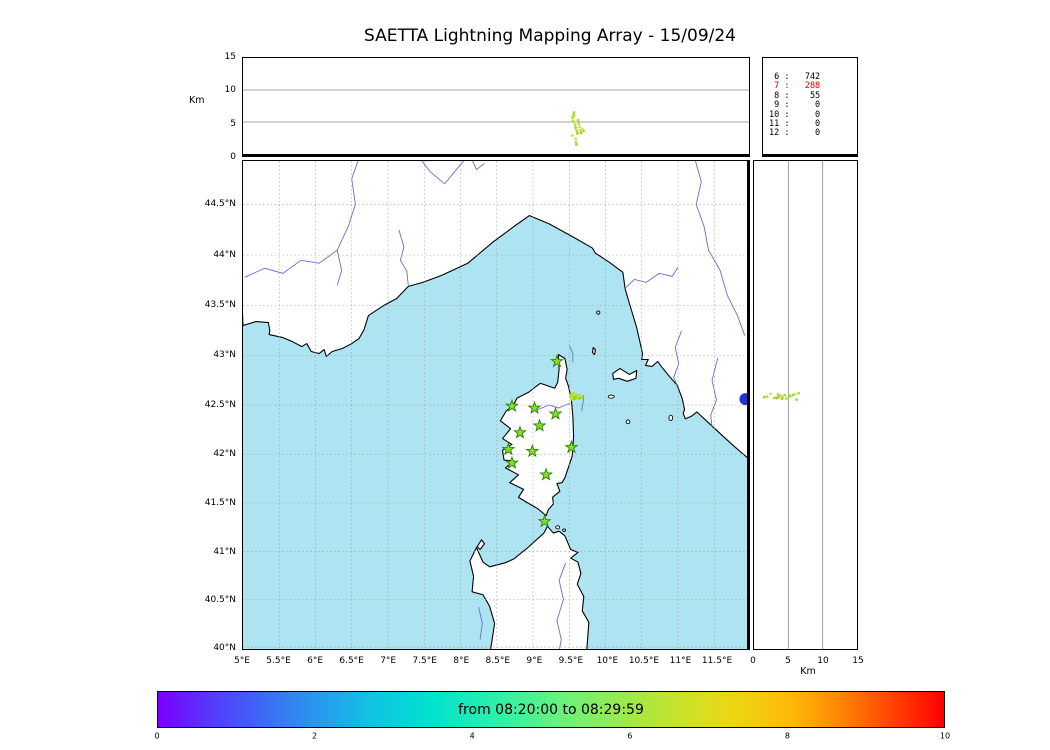 This screenshot has height=750, width=1050. What do you see at coordinates (220, 405) in the screenshot?
I see `map-lat-tick: 42.5°N` at bounding box center [220, 405].